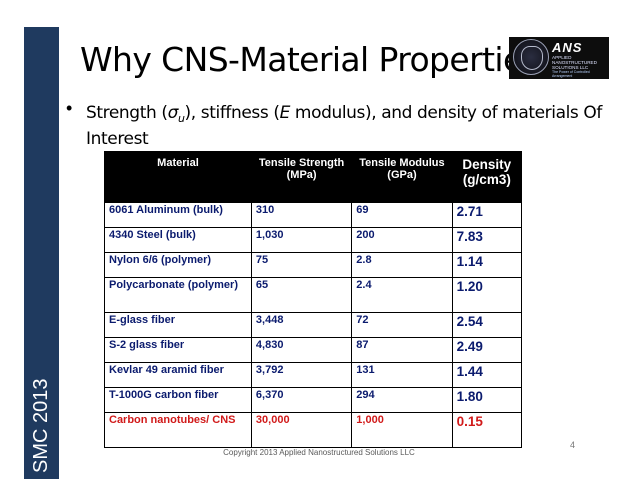 This screenshot has height=493, width=638. I want to click on cell-strength: 6,370, so click(301, 400).